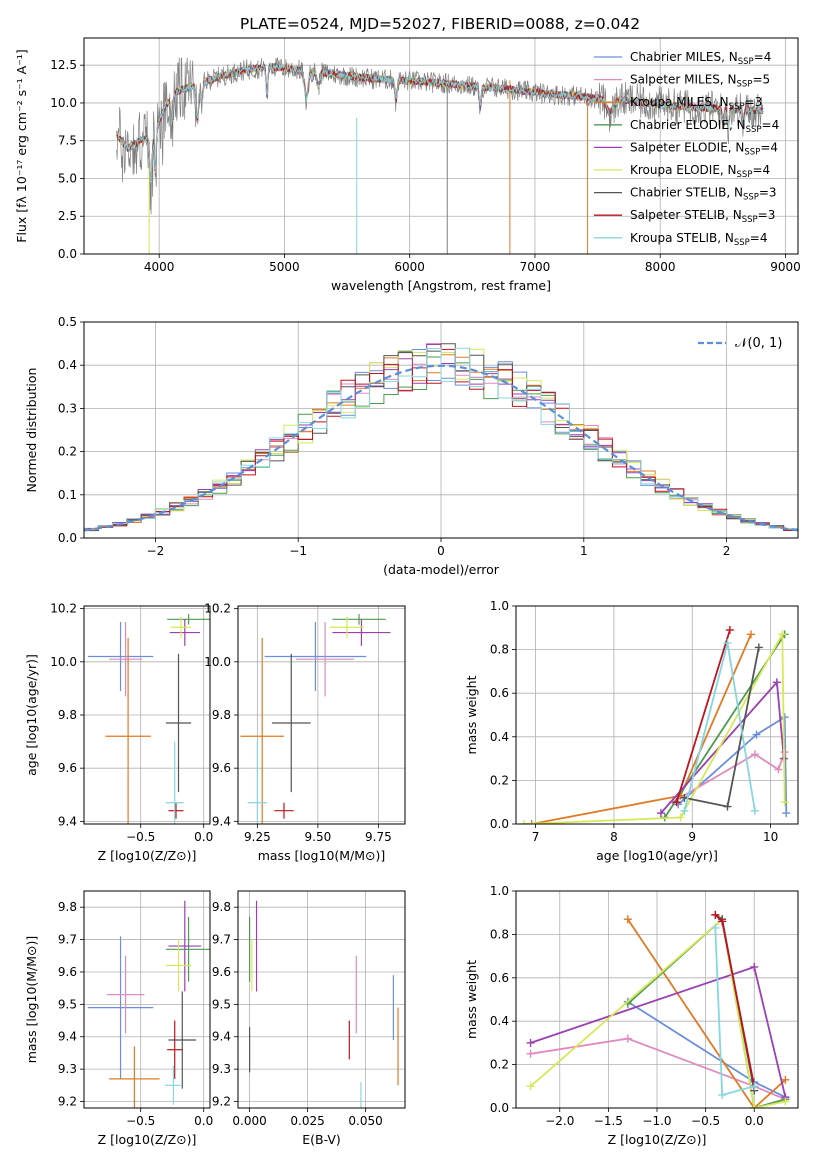  What do you see at coordinates (67, 216) in the screenshot?
I see `y-tick-label: 2.5` at bounding box center [67, 216].